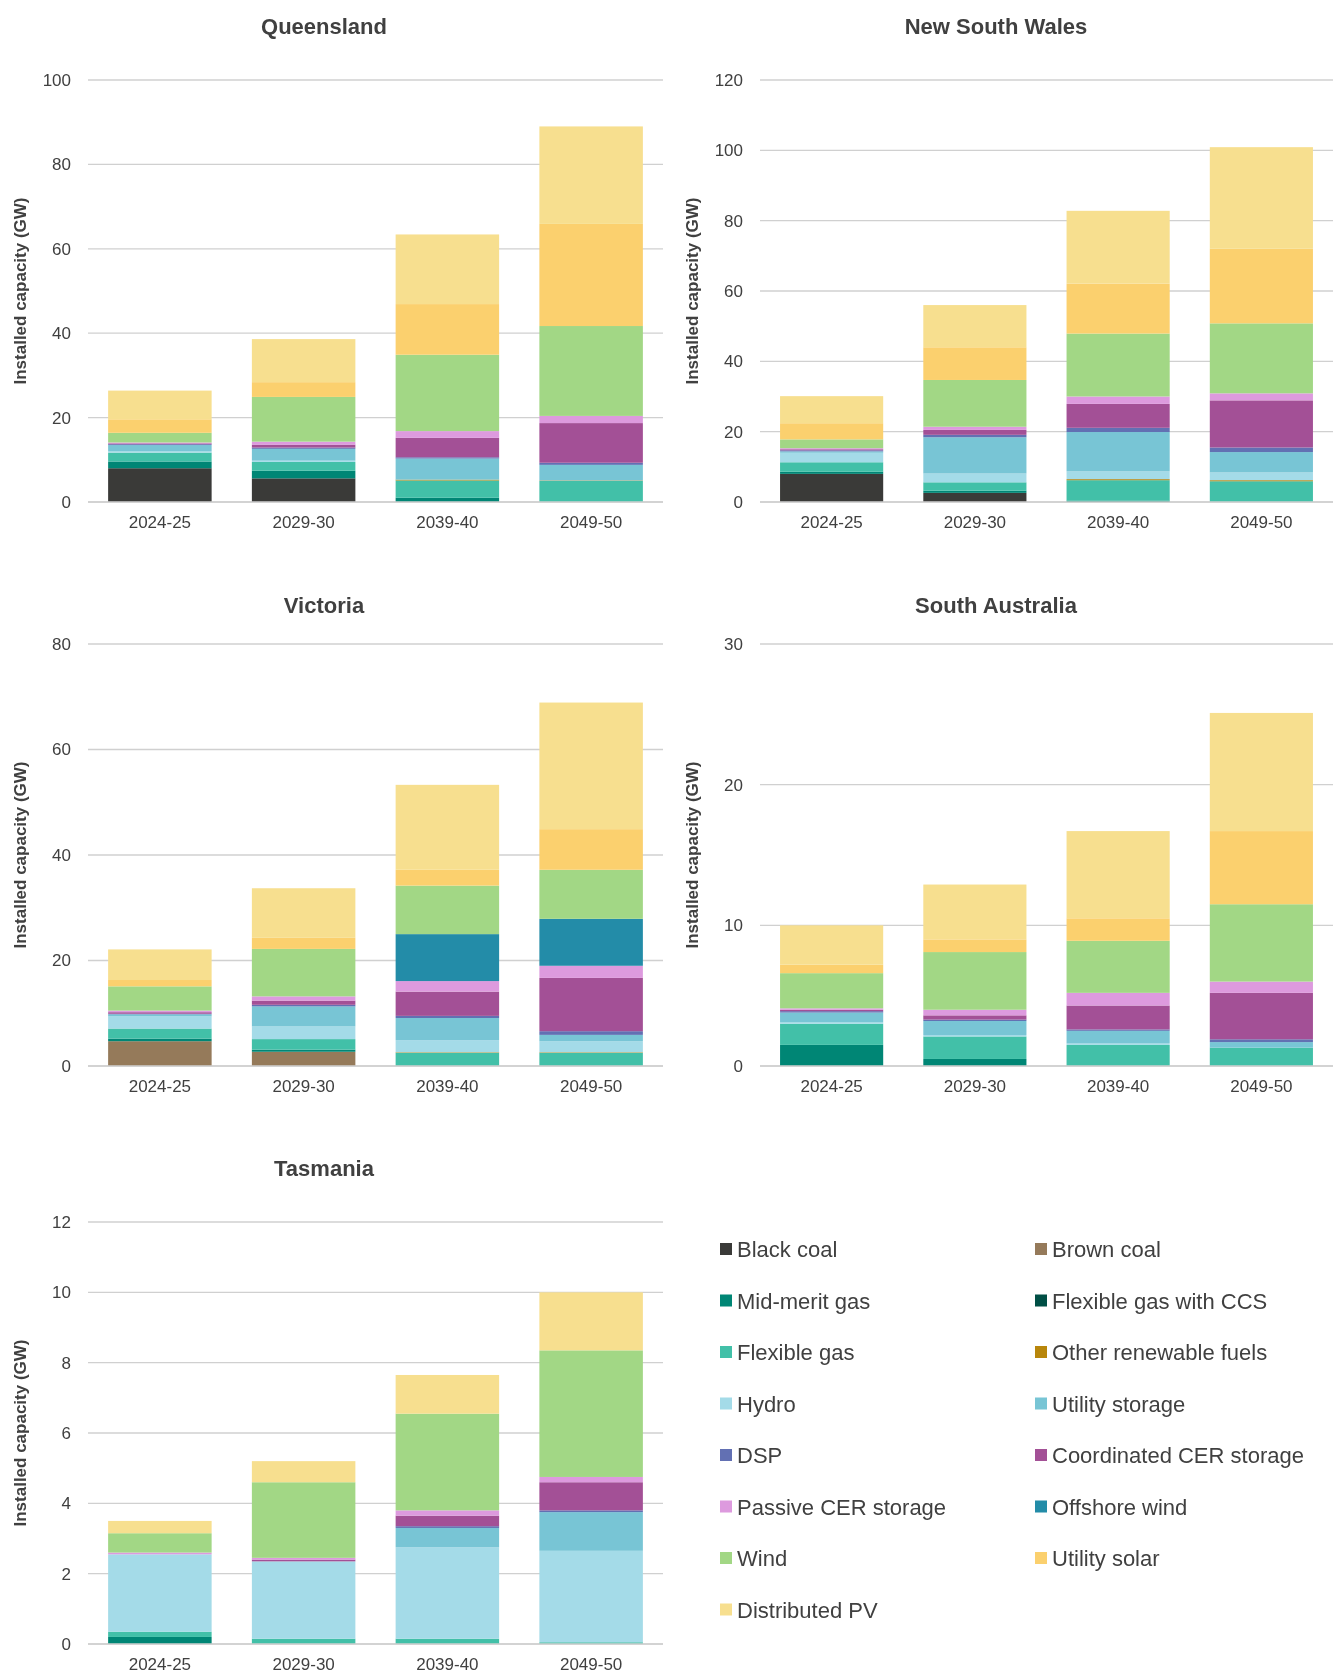  What do you see at coordinates (766, 1404) in the screenshot?
I see `legend-label: Hydro` at bounding box center [766, 1404].